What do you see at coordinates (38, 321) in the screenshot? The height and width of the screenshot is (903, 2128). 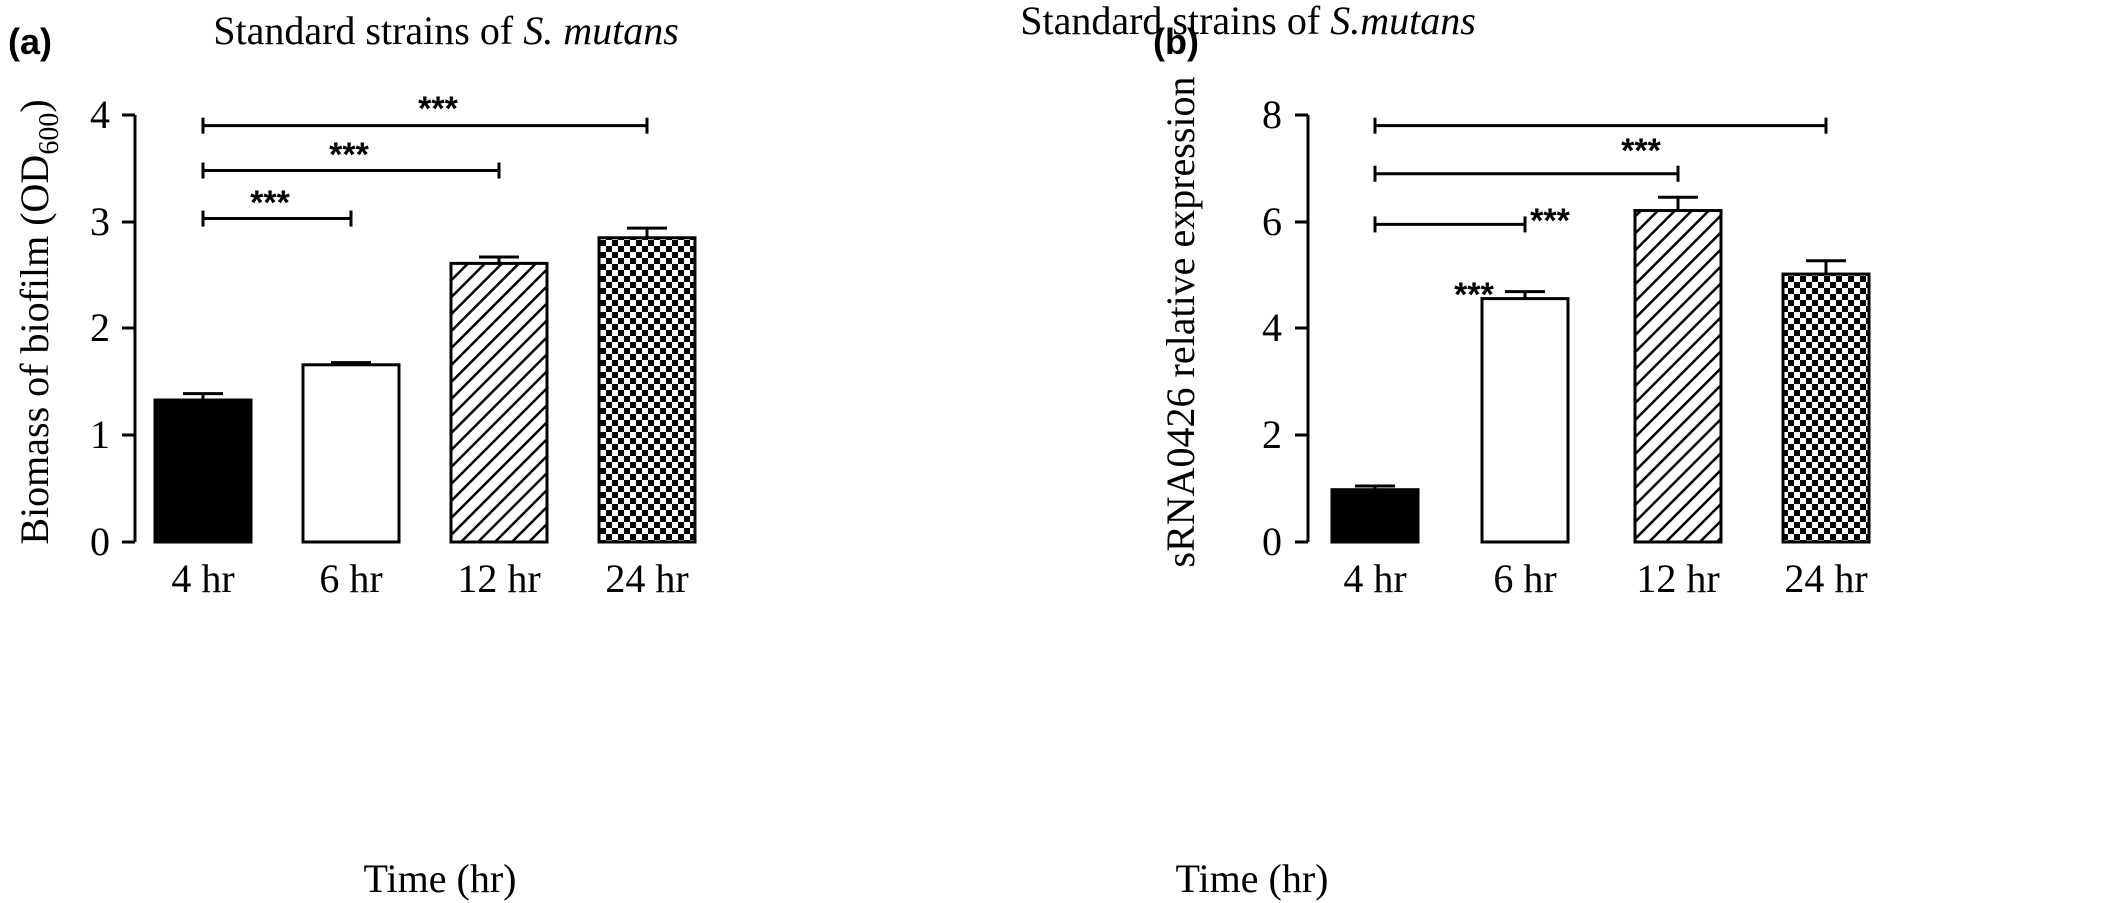 I see `y-axis-label: Biomass of biofilm (OD600)` at bounding box center [38, 321].